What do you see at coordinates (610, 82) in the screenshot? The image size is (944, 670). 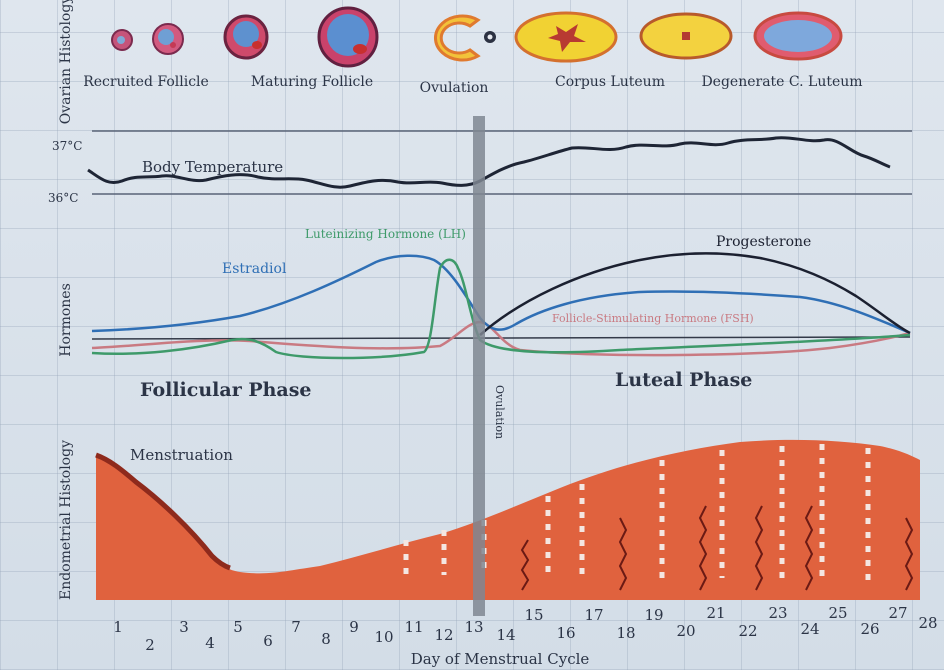 I see `corpus-luteum-label: Corpus Luteum` at bounding box center [610, 82].